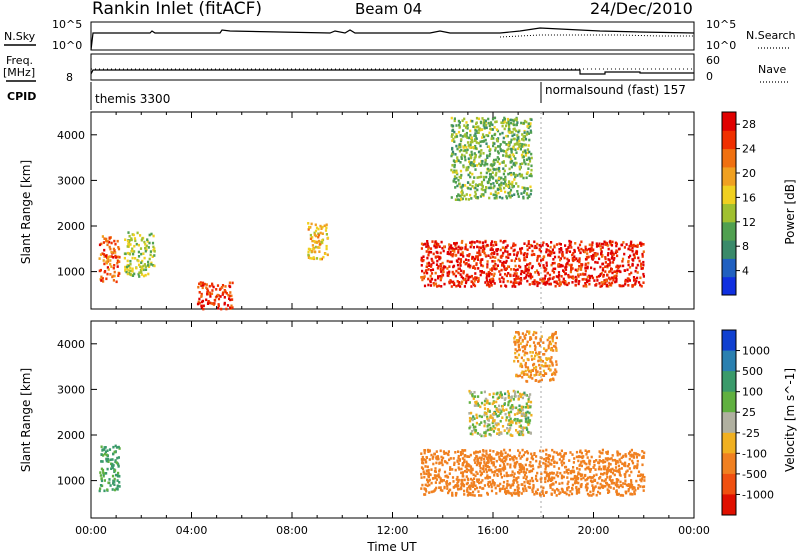  What do you see at coordinates (790, 420) in the screenshot?
I see `velocity-colorbar-label: Velocity [m s^-1]` at bounding box center [790, 420].